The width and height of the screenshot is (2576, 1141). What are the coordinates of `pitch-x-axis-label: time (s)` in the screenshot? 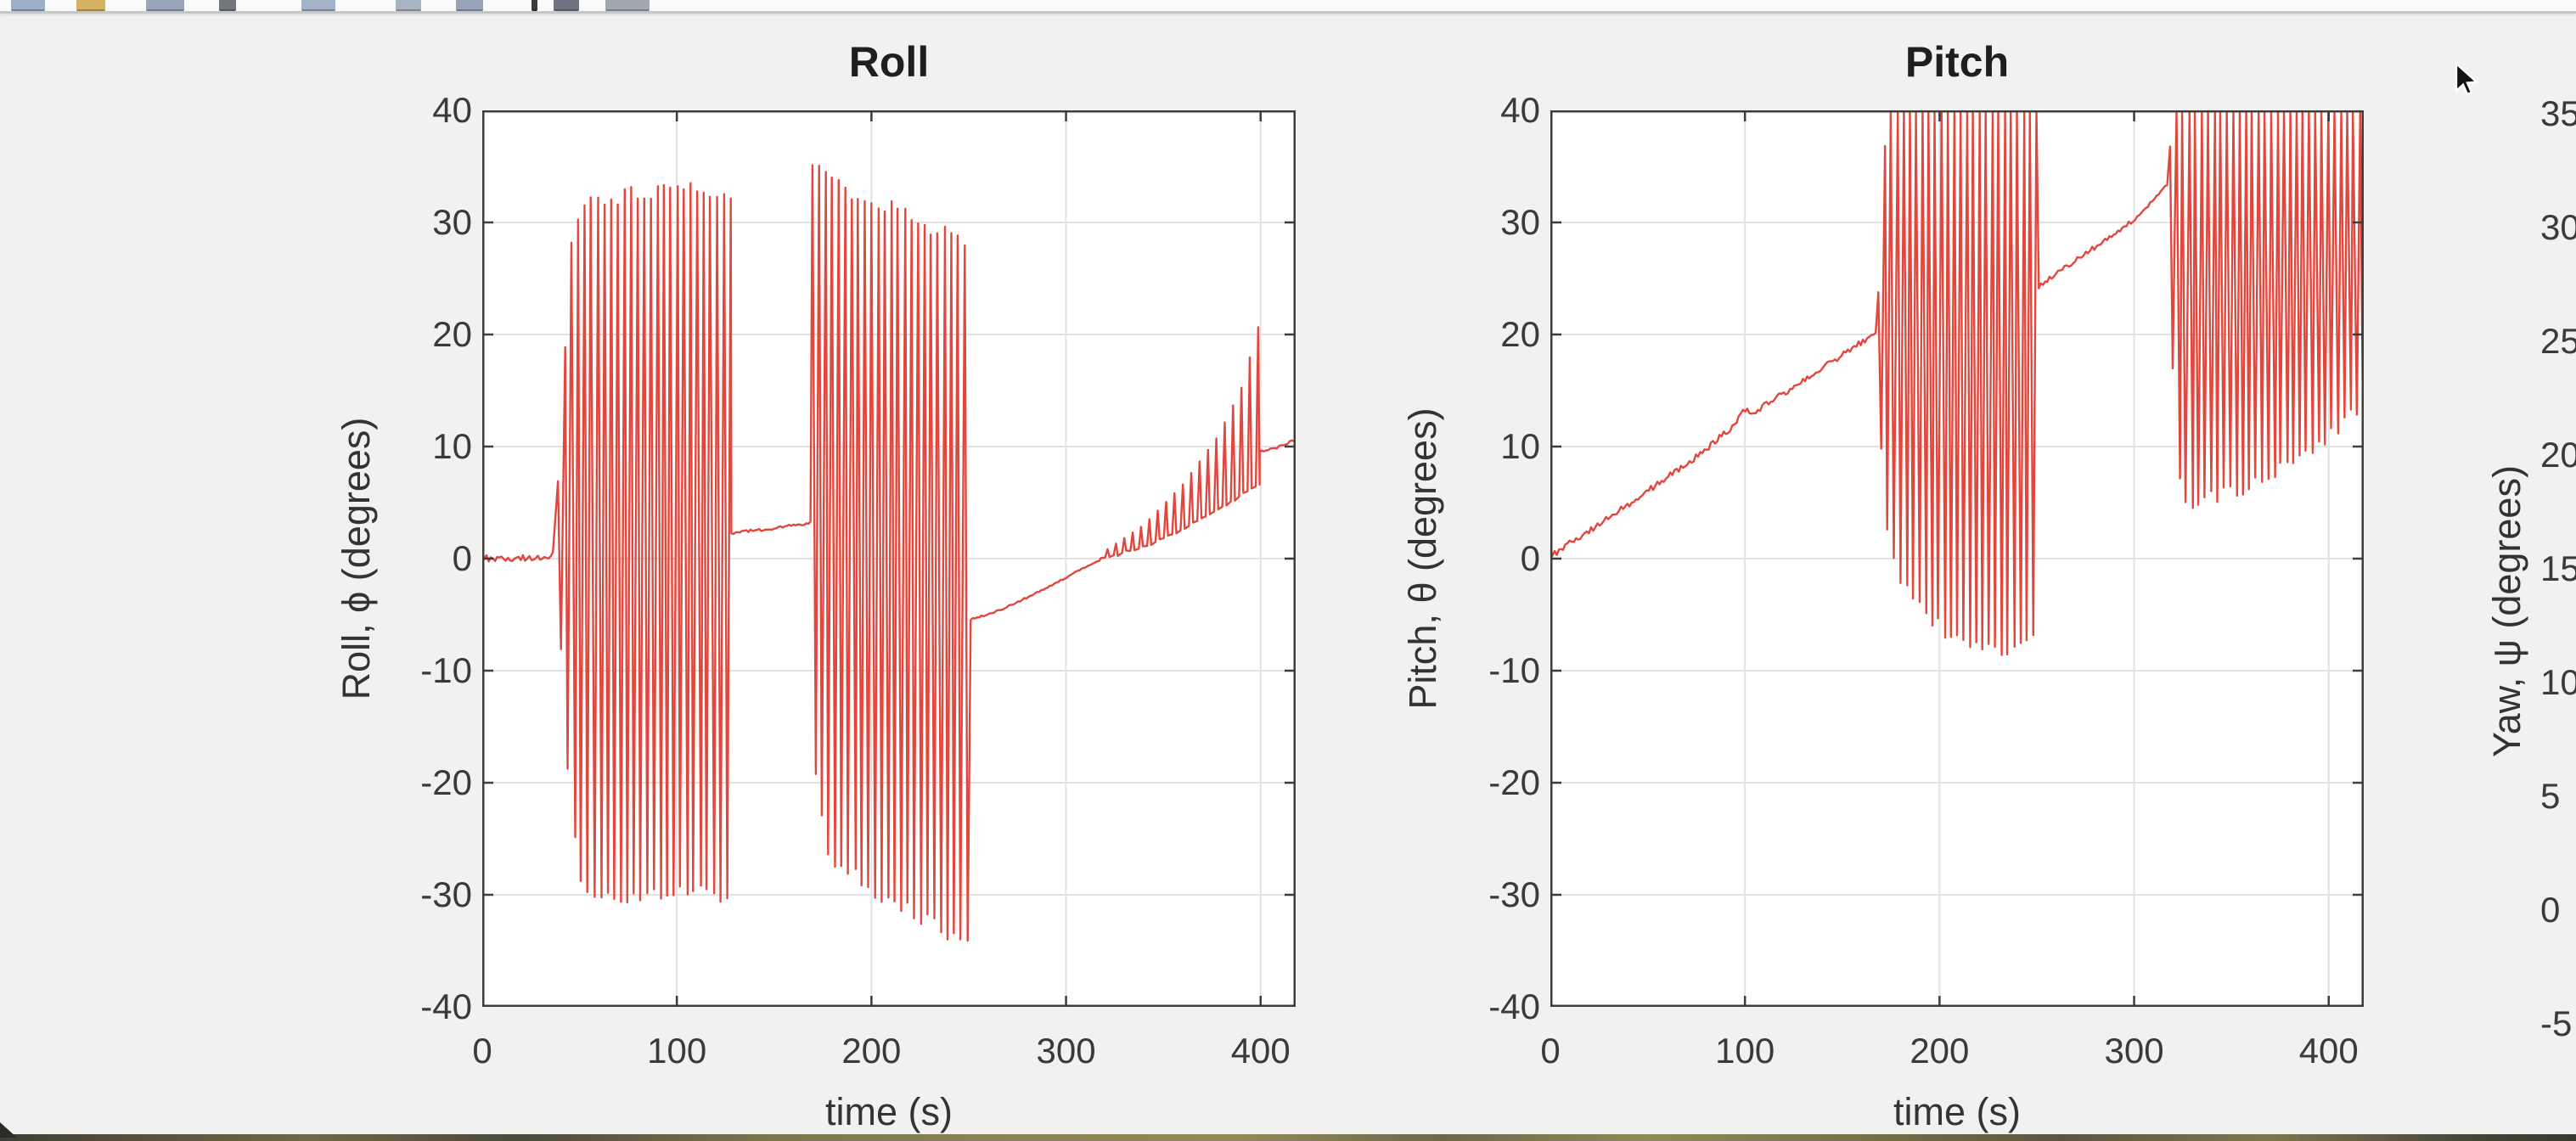 It's located at (1957, 1111).